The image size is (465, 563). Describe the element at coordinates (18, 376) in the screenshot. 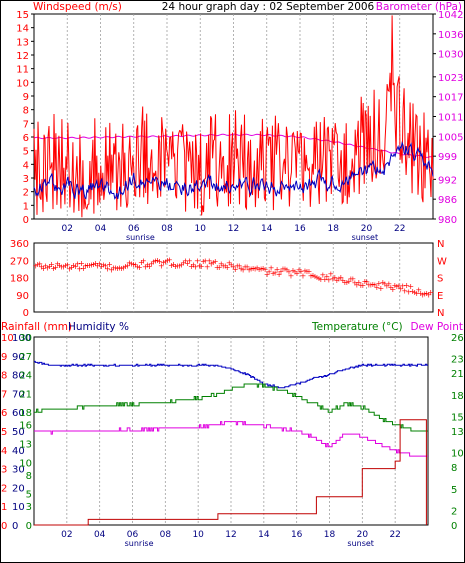

I see `humidity-tick-label: 80` at that location.